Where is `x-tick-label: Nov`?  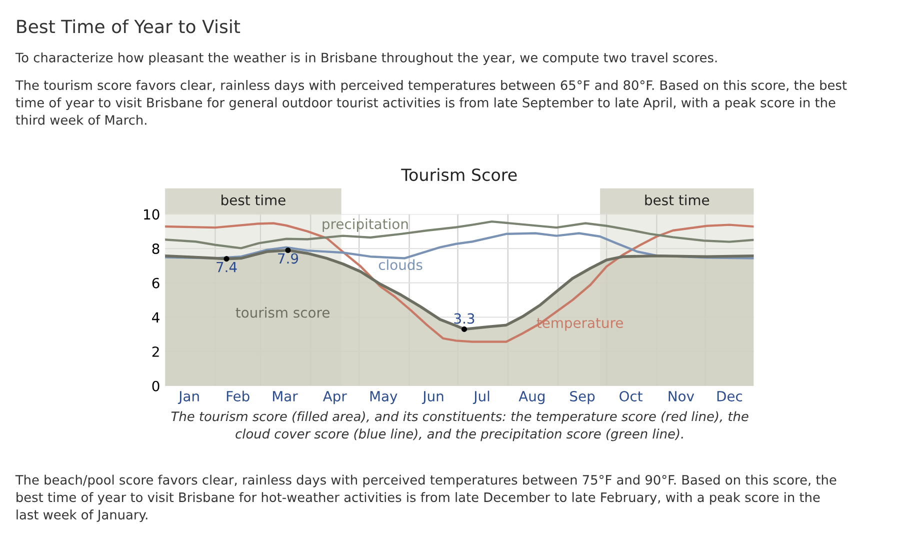 x-tick-label: Nov is located at coordinates (681, 396).